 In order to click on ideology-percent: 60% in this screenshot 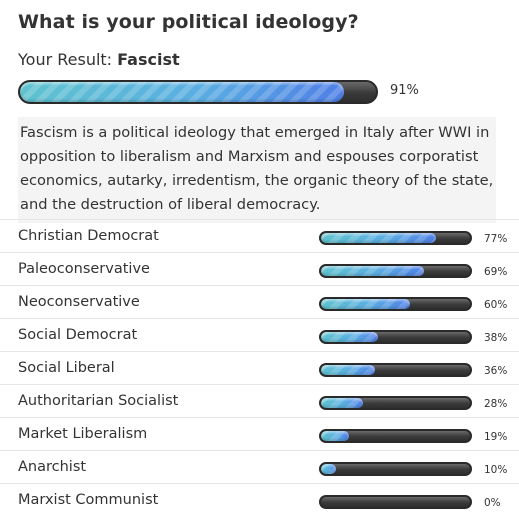, I will do `click(496, 305)`.